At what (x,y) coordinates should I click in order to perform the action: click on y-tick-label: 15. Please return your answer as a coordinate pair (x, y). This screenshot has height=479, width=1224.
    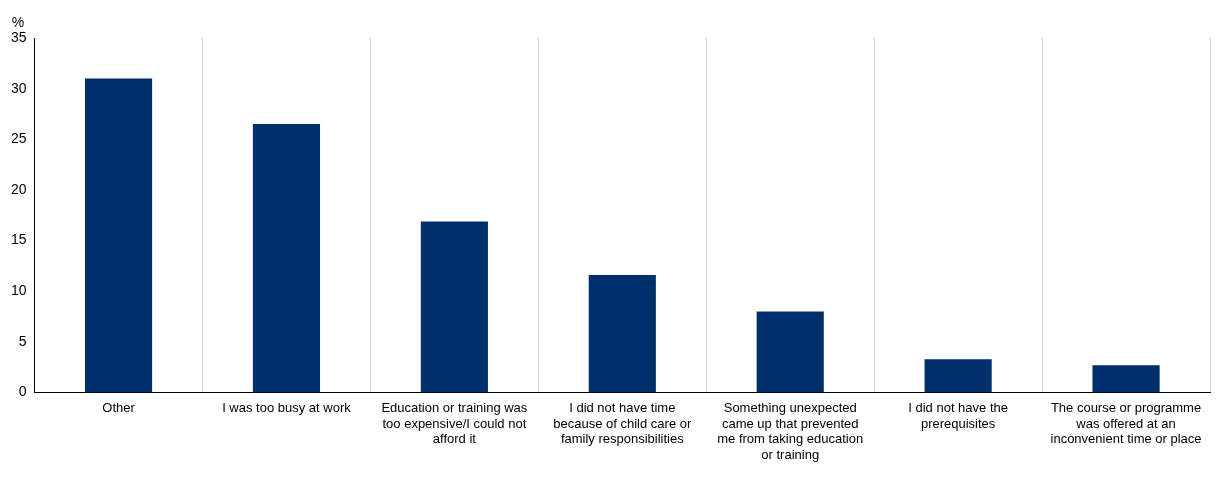
    Looking at the image, I should click on (18, 239).